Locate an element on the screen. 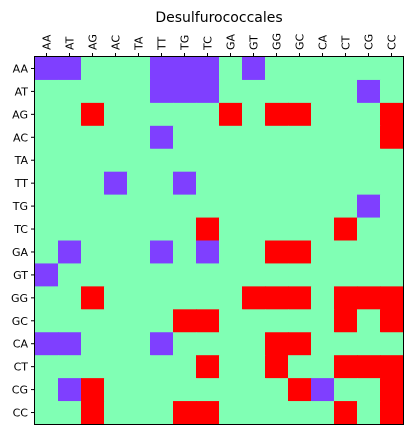 Image resolution: width=413 pixels, height=434 pixels. heatmap-cell-GG-CG is located at coordinates (369, 298).